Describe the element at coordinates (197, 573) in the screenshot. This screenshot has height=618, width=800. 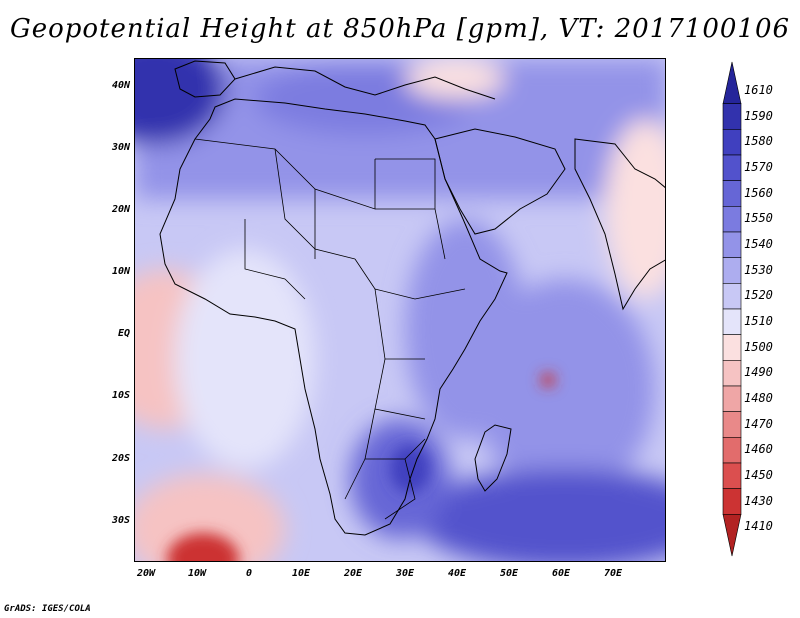
I see `lon-label-10w: 10W` at that location.